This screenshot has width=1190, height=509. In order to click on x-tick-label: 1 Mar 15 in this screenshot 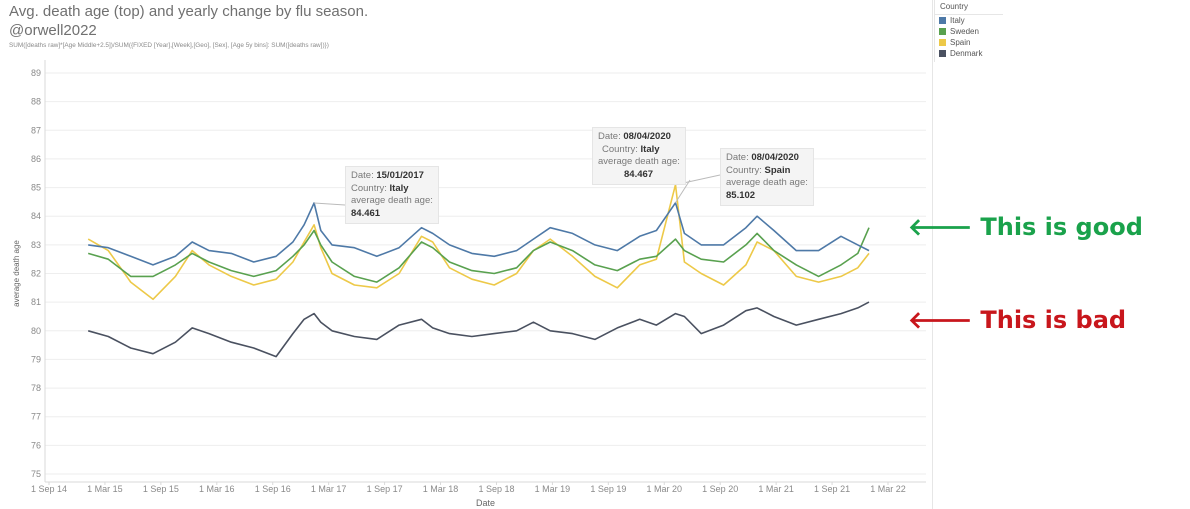, I will do `click(105, 489)`.